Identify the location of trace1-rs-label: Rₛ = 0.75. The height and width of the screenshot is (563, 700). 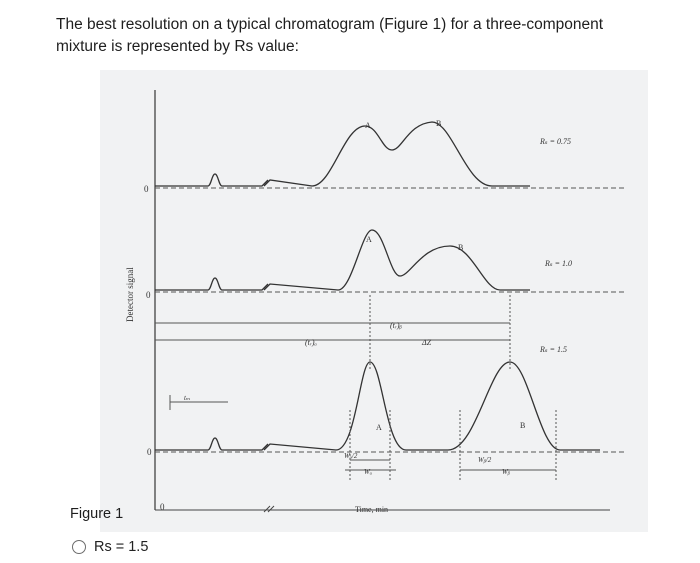
(555, 141).